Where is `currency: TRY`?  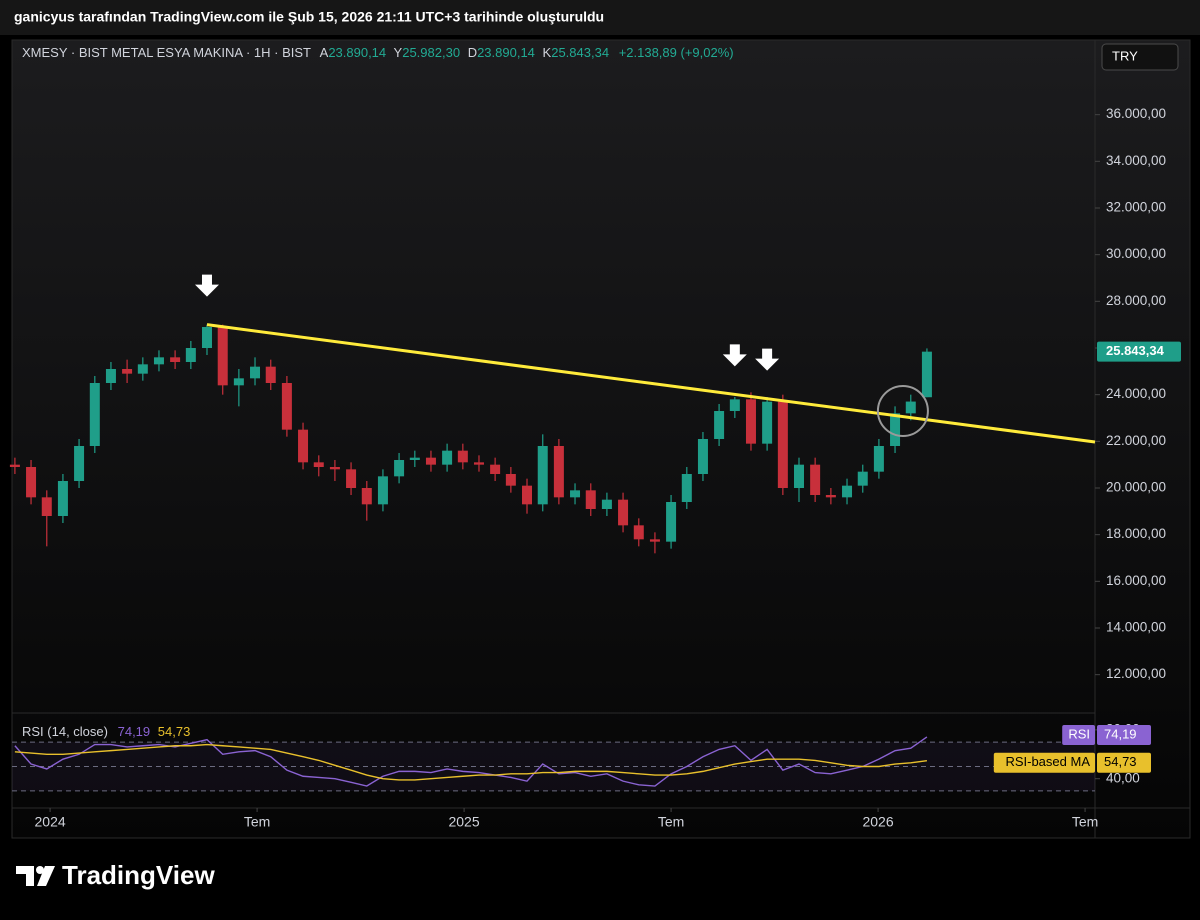
currency: TRY is located at coordinates (1125, 55).